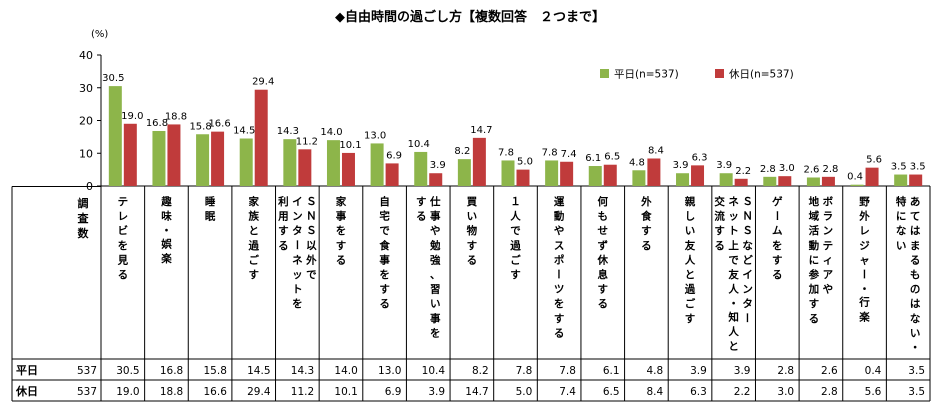 The image size is (940, 419). Describe the element at coordinates (814, 216) in the screenshot. I see `category-label-char: 域` at that location.